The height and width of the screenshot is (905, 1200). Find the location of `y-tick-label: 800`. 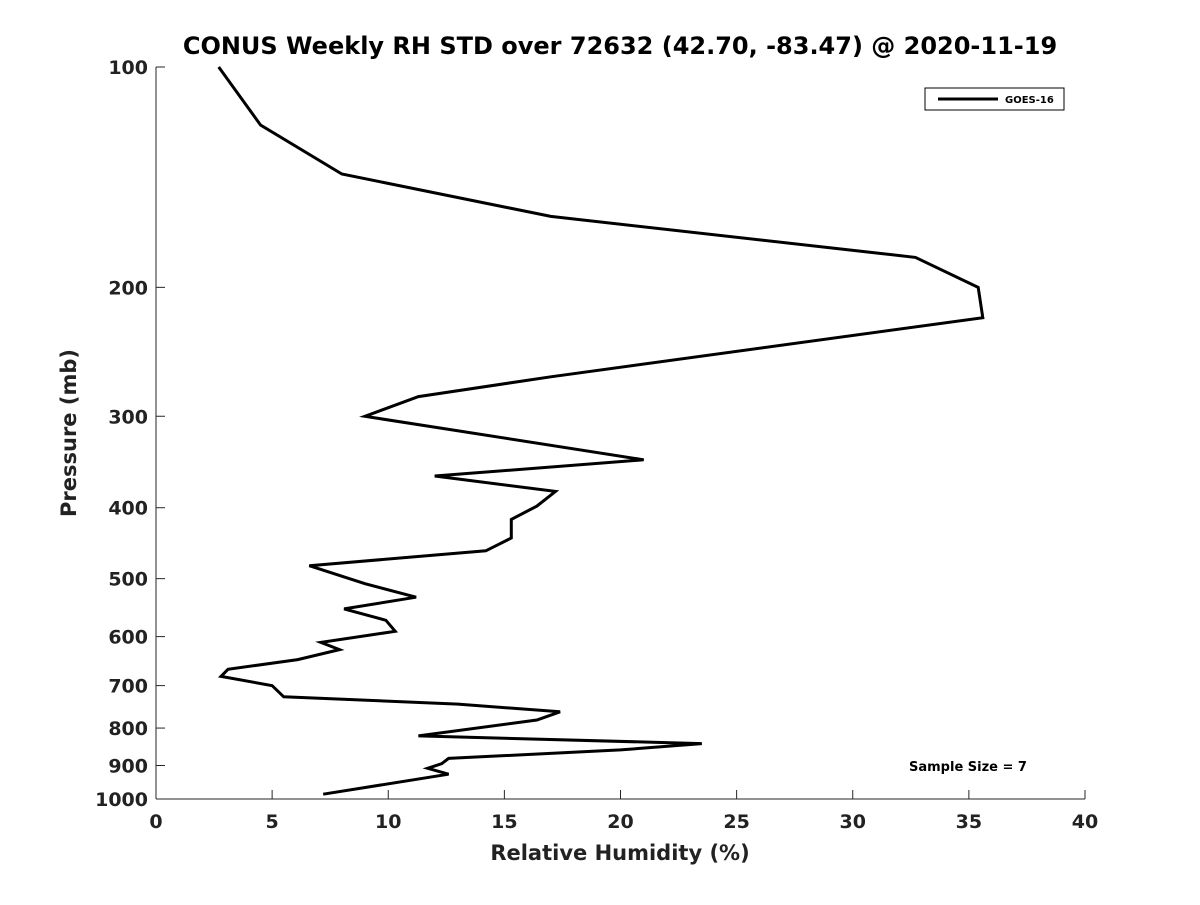

y-tick-label: 800 is located at coordinates (128, 729).